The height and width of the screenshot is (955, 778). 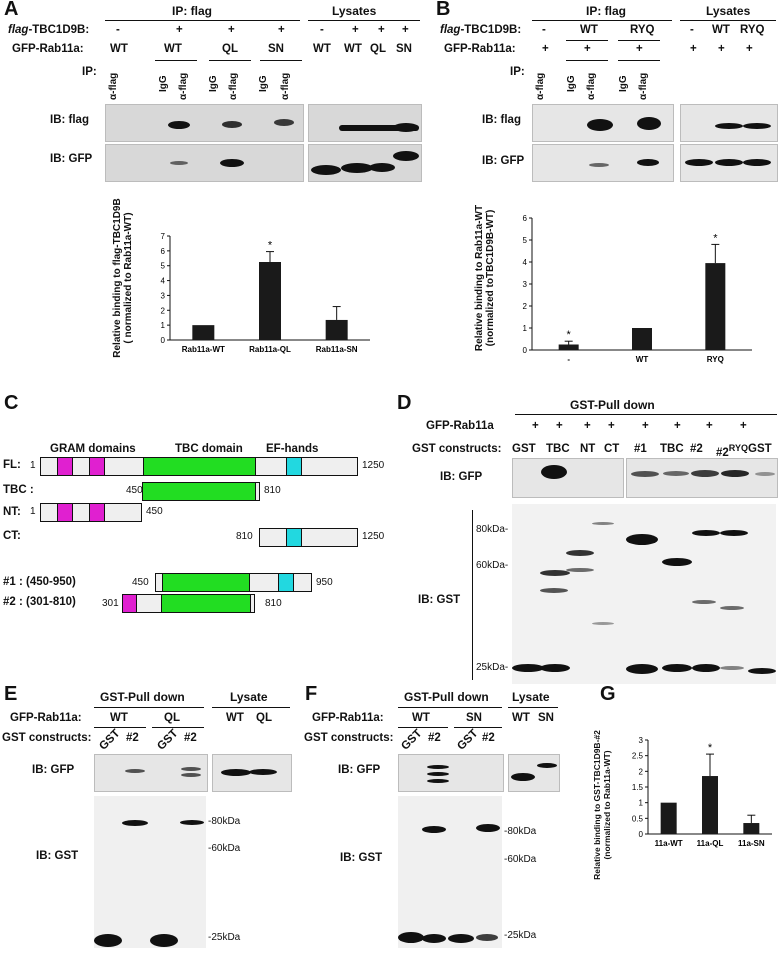 I want to click on bar-11a-WT, so click(x=668, y=818).